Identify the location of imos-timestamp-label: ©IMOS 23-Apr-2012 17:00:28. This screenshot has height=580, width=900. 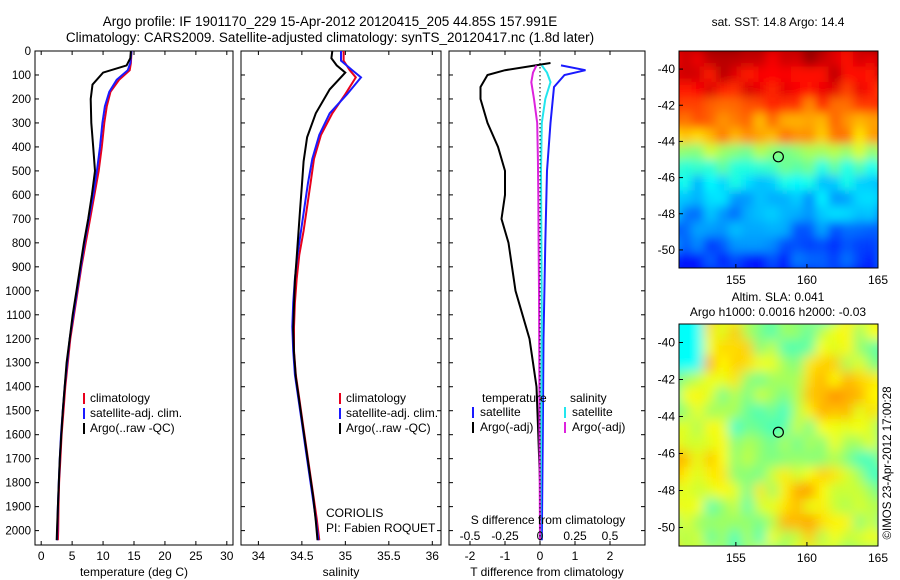
(888, 463).